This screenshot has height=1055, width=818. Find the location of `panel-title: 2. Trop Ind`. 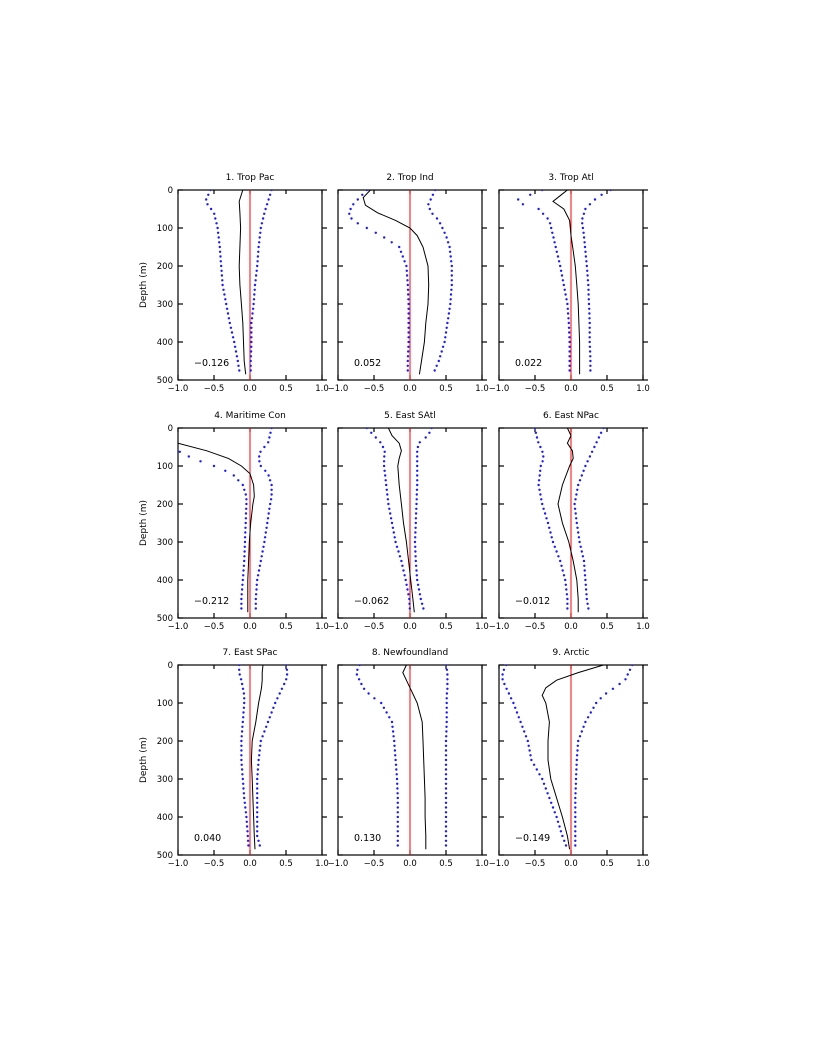

panel-title: 2. Trop Ind is located at coordinates (409, 178).